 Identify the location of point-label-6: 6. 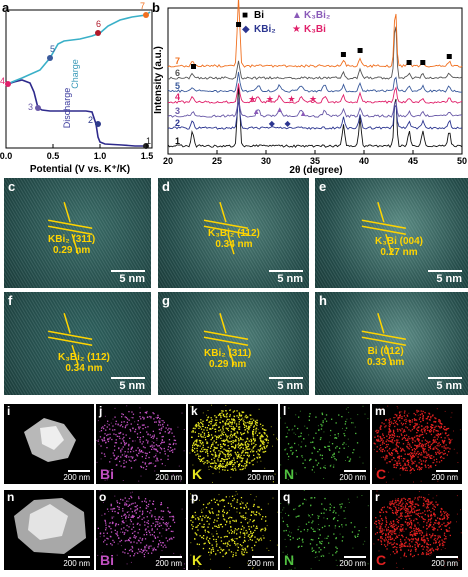
(98, 24).